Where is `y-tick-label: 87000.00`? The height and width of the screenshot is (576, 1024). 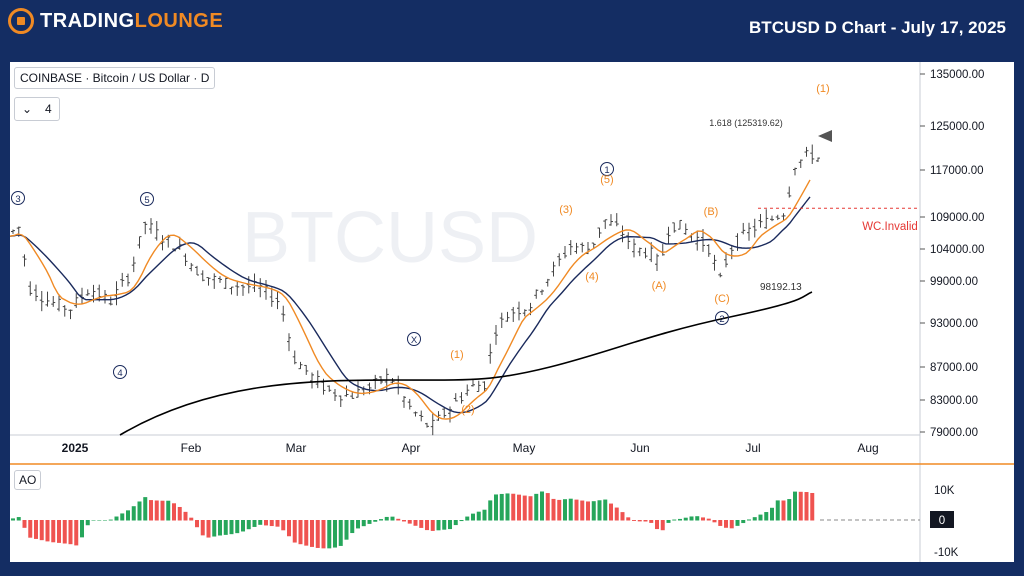
y-tick-label: 87000.00 is located at coordinates (954, 368).